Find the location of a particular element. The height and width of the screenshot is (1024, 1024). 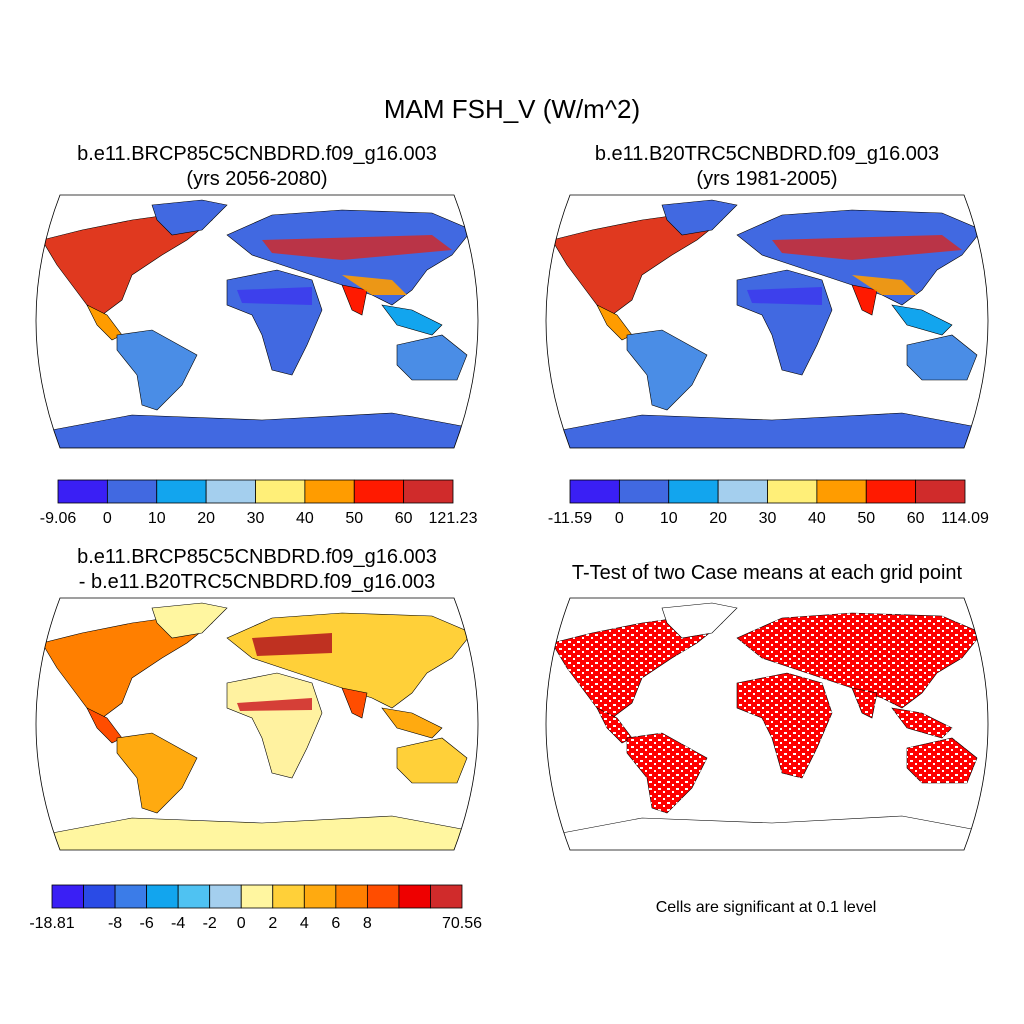

colorbar-label: -2 is located at coordinates (210, 923).